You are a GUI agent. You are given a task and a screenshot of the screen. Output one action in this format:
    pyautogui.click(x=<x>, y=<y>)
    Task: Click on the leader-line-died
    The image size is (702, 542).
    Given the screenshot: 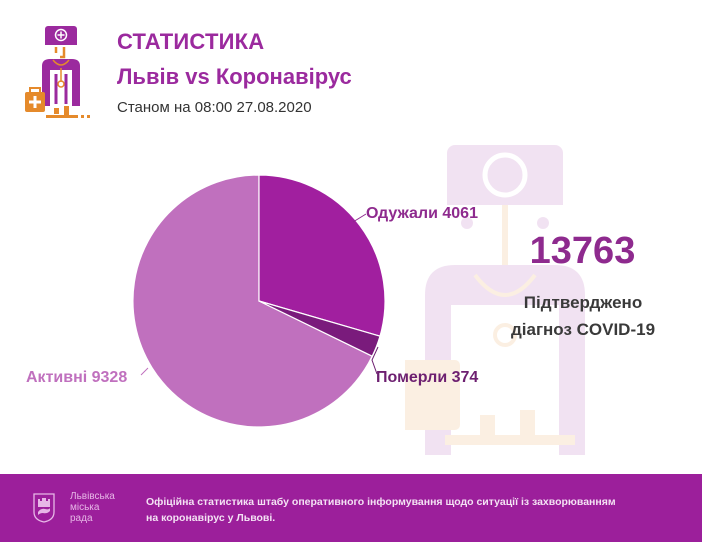 What is the action you would take?
    pyautogui.click(x=375, y=360)
    